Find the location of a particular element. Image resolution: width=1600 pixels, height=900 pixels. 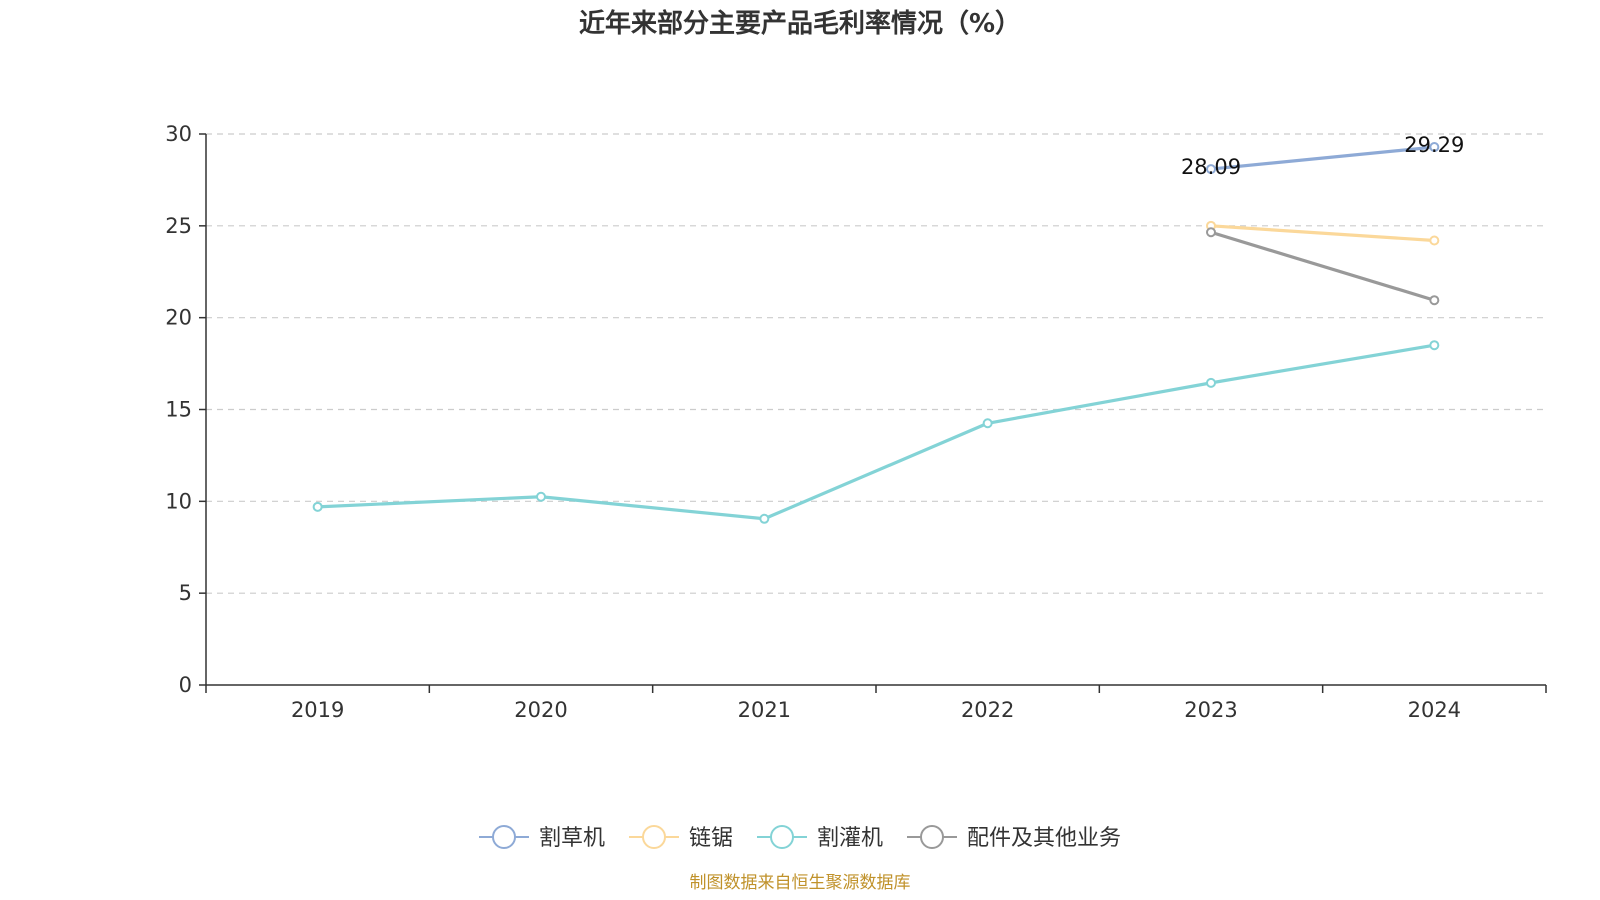

y-tick-label: 0 is located at coordinates (185, 685).